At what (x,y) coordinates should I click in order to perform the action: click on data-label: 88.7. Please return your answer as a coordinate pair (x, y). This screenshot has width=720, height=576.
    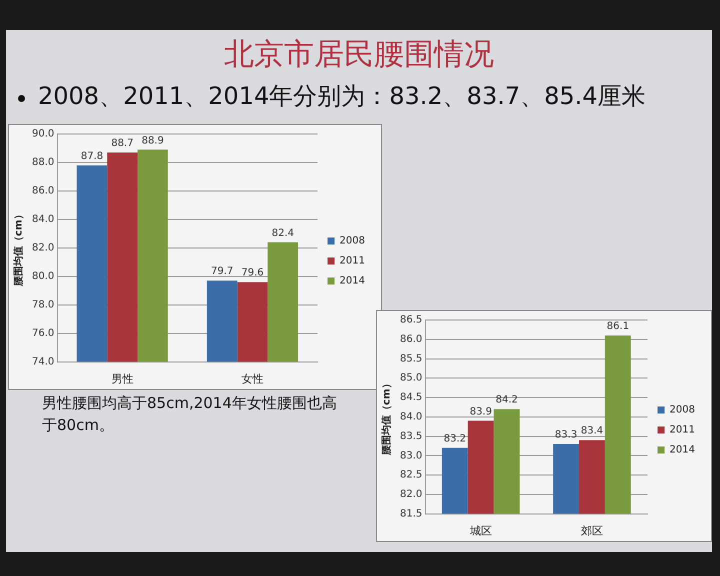
    Looking at the image, I should click on (122, 144).